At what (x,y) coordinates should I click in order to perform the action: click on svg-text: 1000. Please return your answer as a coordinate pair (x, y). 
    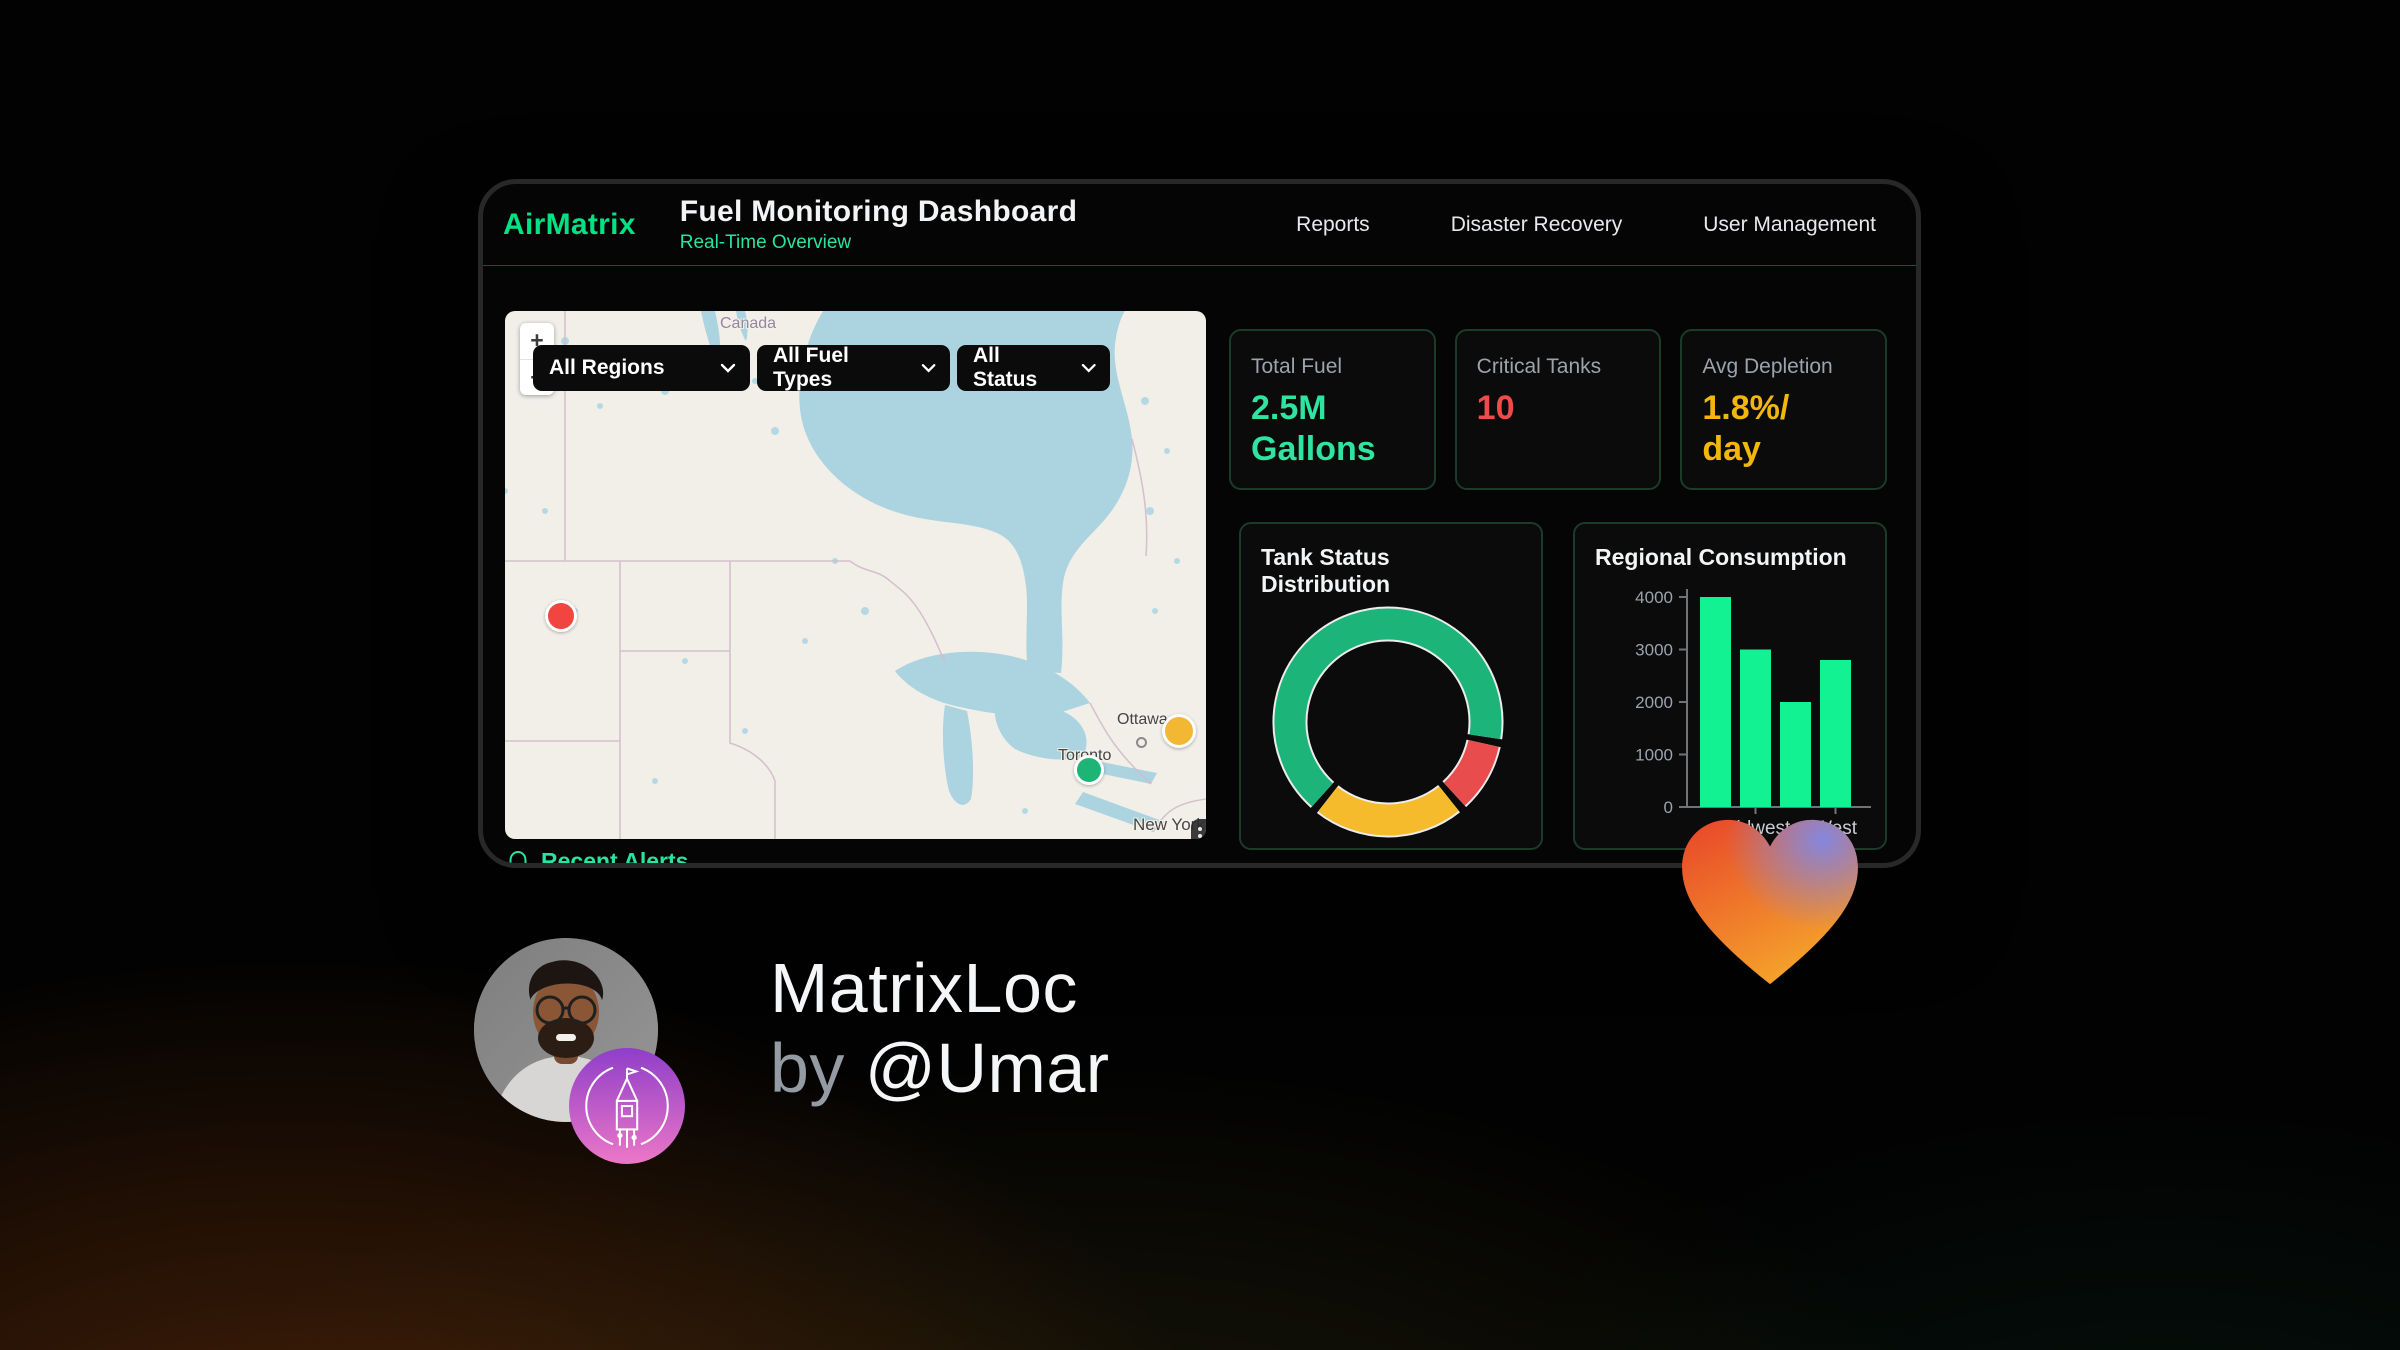
    Looking at the image, I should click on (1654, 755).